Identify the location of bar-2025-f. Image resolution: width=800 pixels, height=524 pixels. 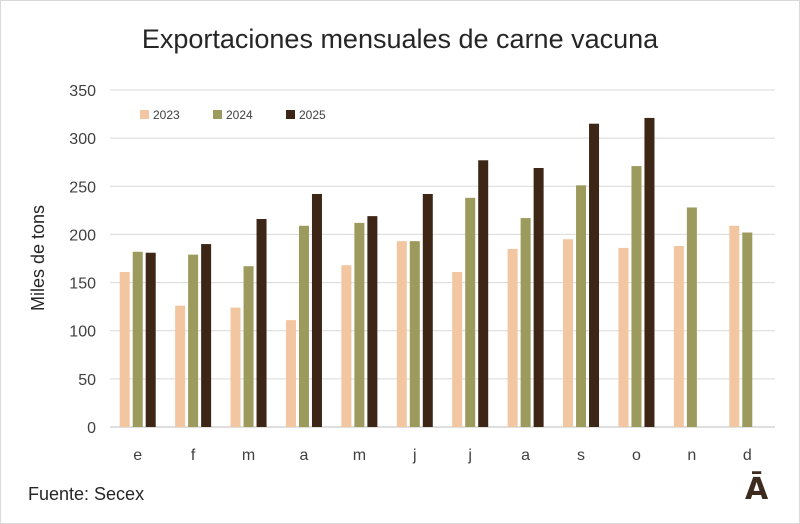
(206, 335).